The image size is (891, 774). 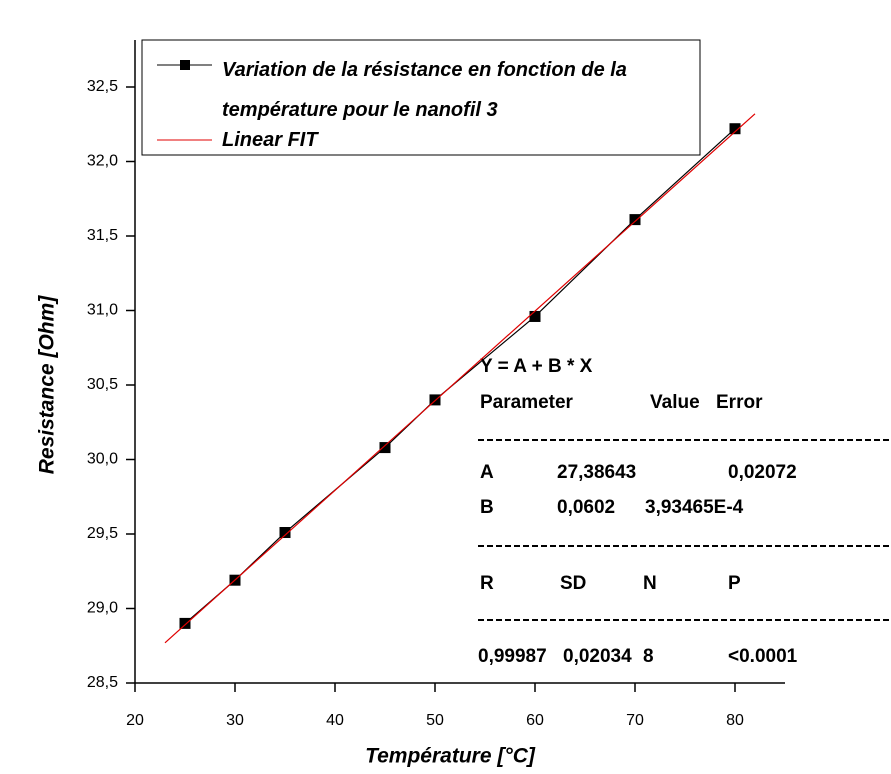 I want to click on x-tick-label: 20, so click(x=135, y=720).